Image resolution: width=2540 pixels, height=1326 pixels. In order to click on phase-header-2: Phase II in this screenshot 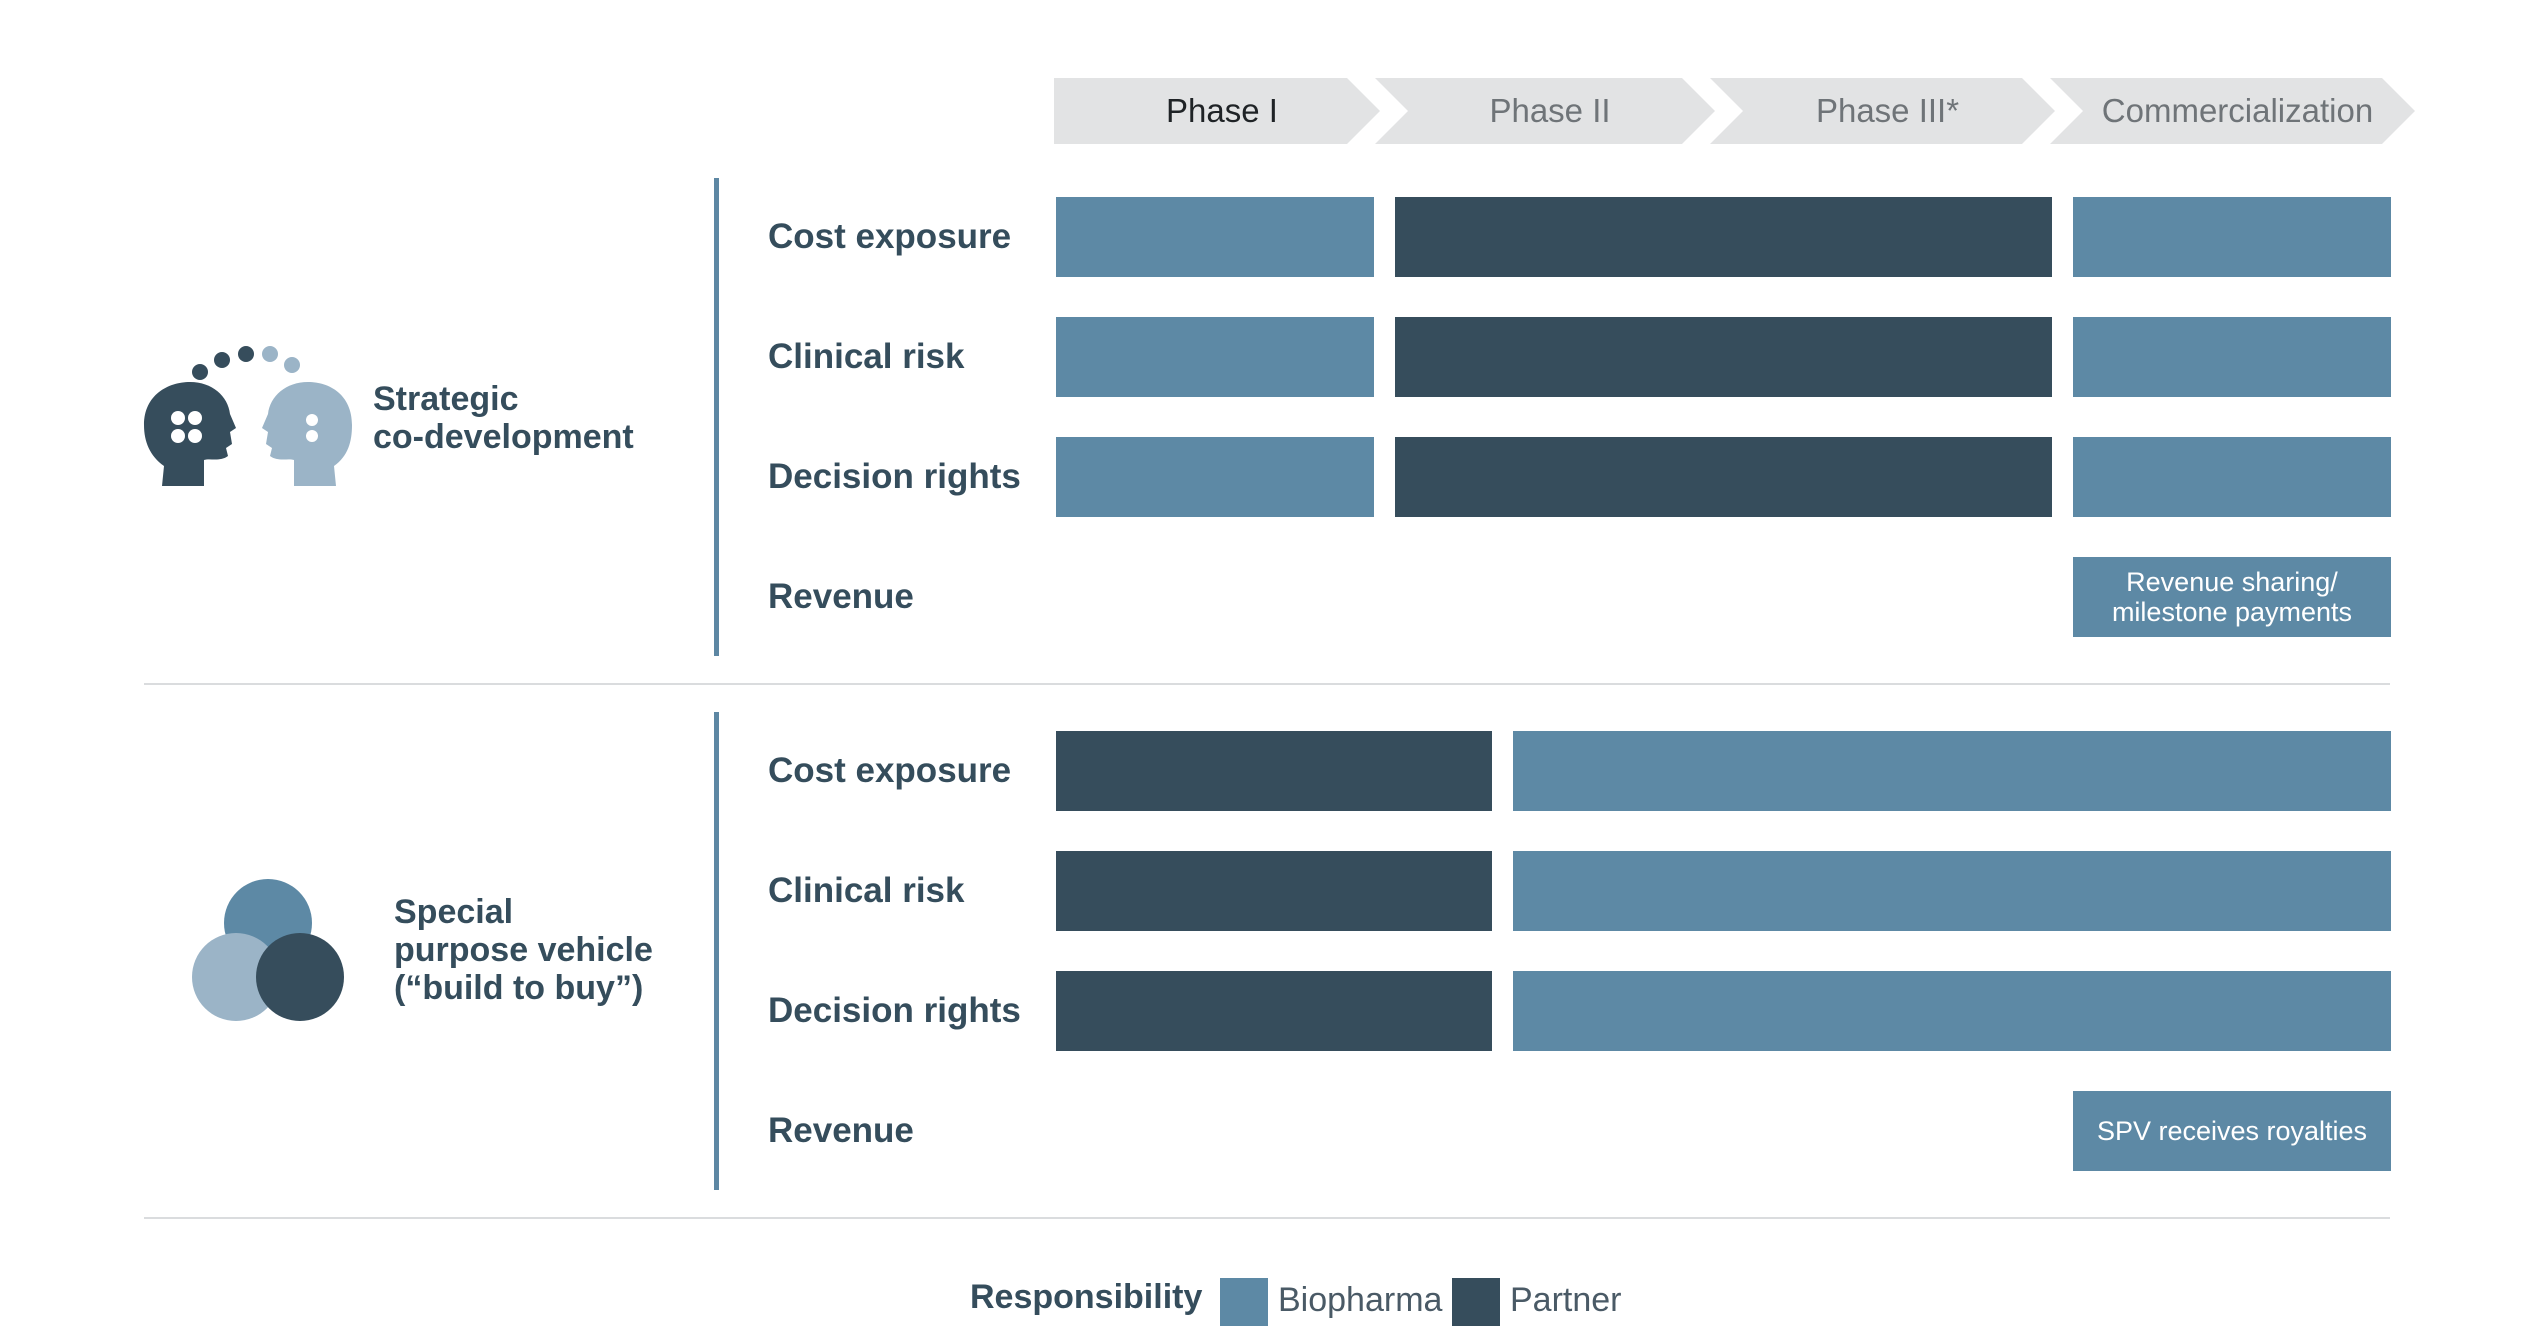, I will do `click(1545, 111)`.